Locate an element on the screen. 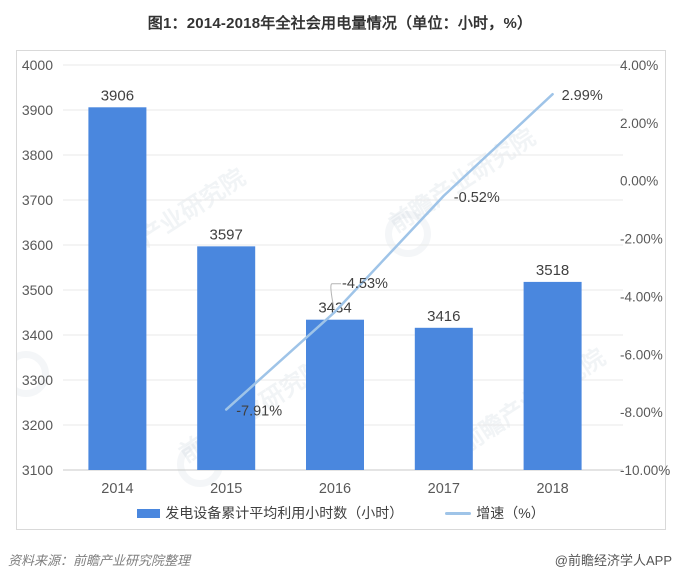 The image size is (680, 580). svg-text: 3900 is located at coordinates (37, 110).